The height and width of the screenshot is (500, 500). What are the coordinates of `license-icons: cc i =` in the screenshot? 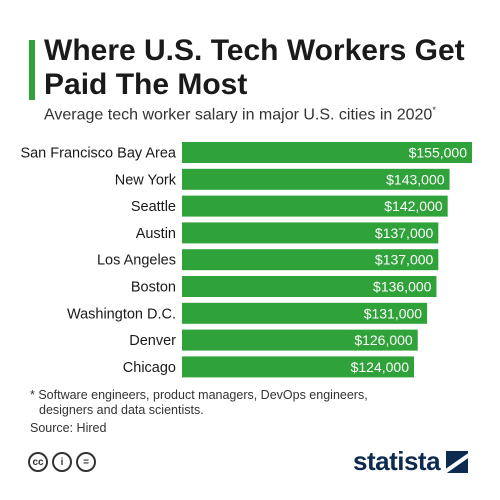 It's located at (62, 462).